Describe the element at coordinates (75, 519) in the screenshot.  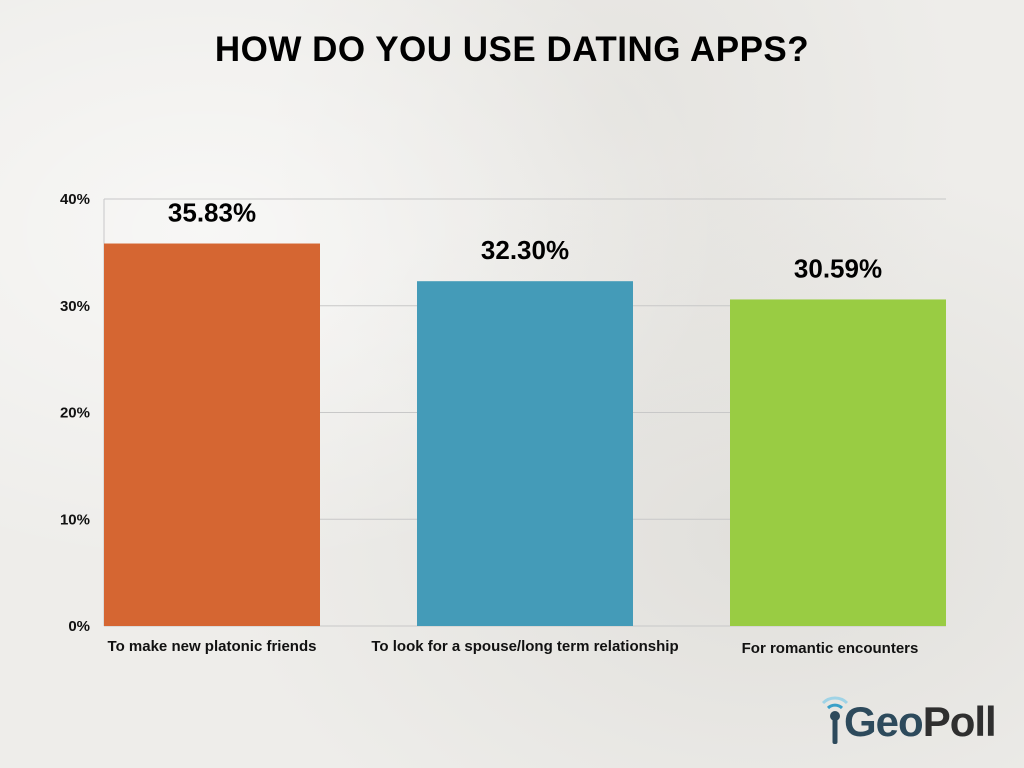
I see `y-tick-label: 10%` at that location.